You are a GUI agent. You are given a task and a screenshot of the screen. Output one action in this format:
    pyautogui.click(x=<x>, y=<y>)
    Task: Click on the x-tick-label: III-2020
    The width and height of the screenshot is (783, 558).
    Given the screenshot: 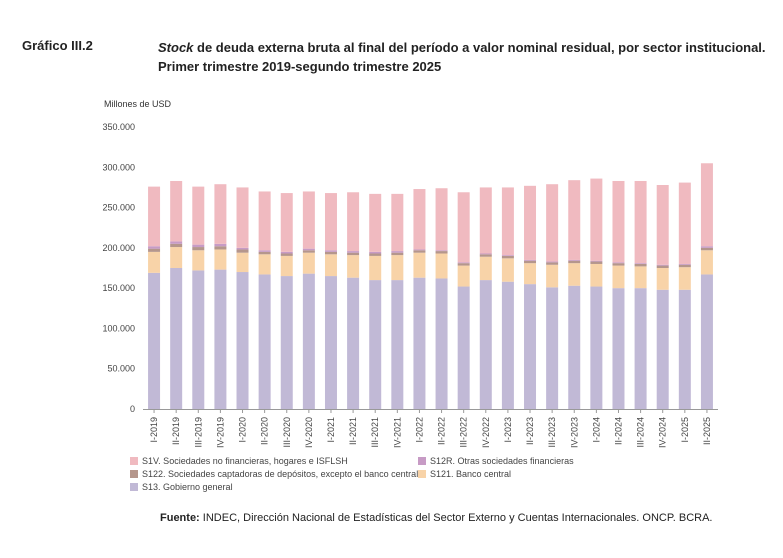 What is the action you would take?
    pyautogui.click(x=287, y=432)
    